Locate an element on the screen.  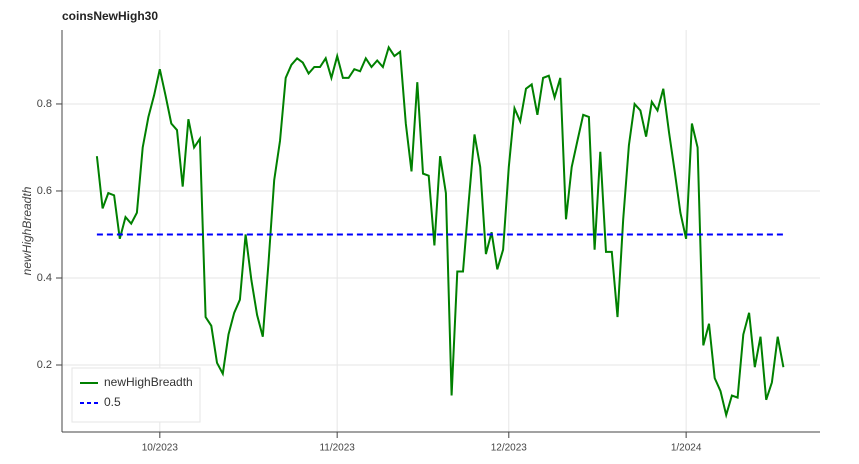
legend-label: 0.5 is located at coordinates (112, 402).